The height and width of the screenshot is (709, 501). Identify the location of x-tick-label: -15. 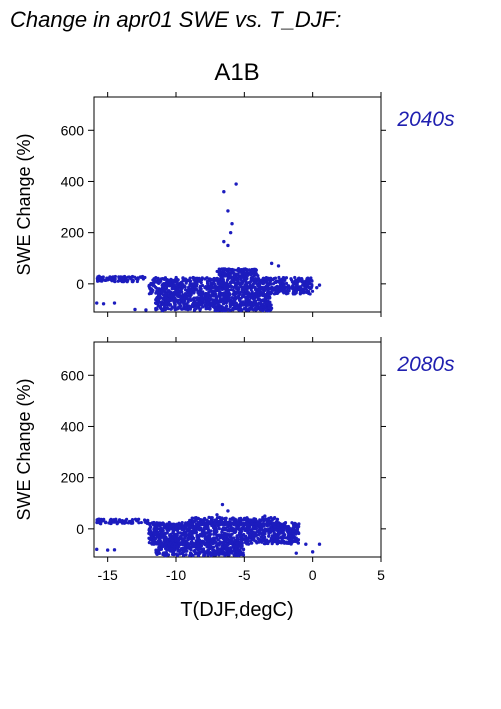
(108, 575).